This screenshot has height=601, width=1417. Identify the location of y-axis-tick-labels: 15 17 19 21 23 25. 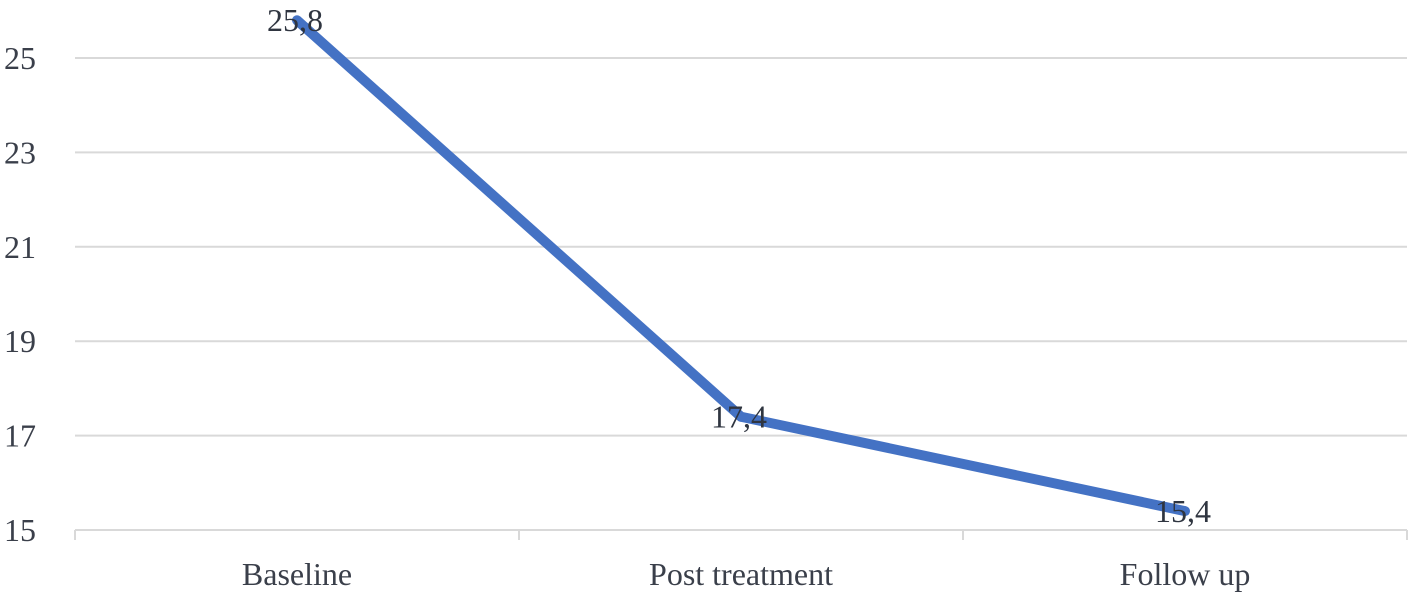
(20, 294).